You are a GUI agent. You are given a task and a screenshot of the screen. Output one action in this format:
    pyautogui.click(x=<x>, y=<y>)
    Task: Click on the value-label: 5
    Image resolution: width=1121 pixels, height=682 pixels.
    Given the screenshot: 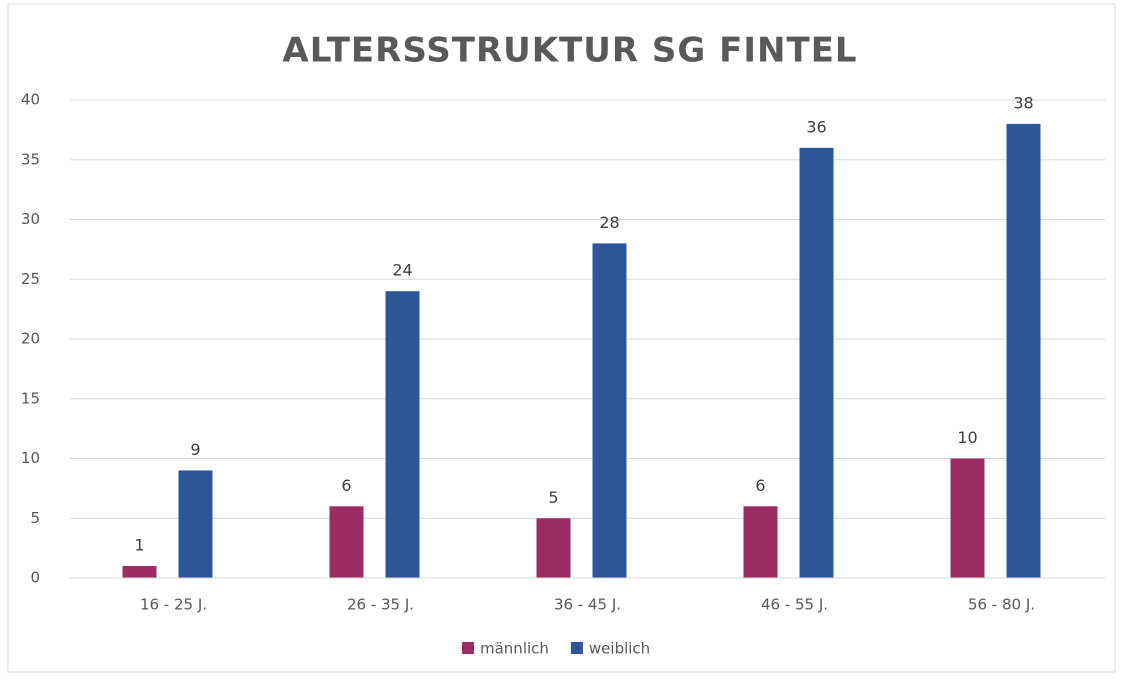 What is the action you would take?
    pyautogui.click(x=553, y=497)
    